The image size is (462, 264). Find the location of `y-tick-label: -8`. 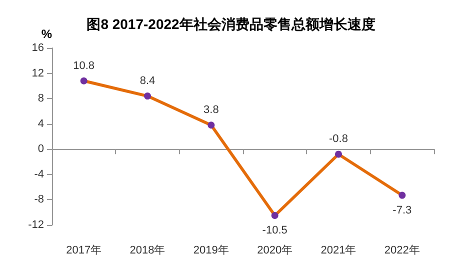

y-tick-label: -8 is located at coordinates (39, 200).